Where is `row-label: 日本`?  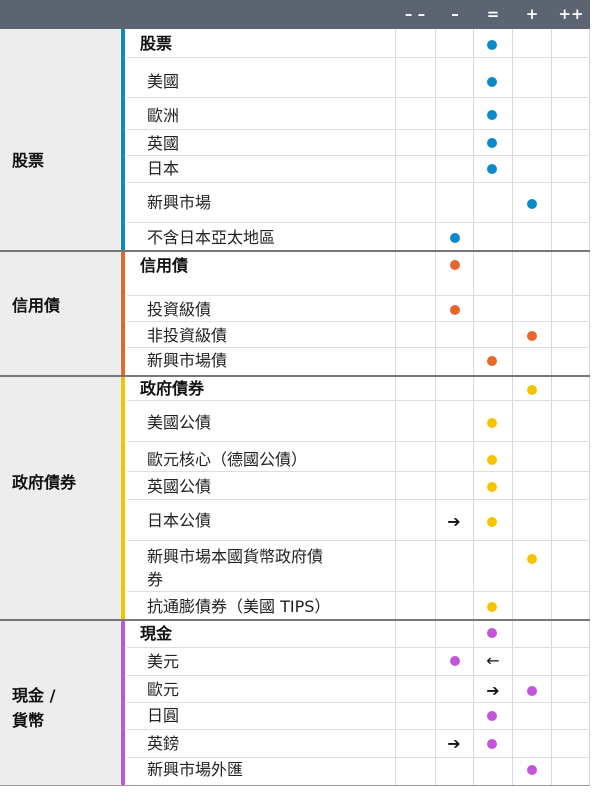 row-label: 日本 is located at coordinates (163, 168).